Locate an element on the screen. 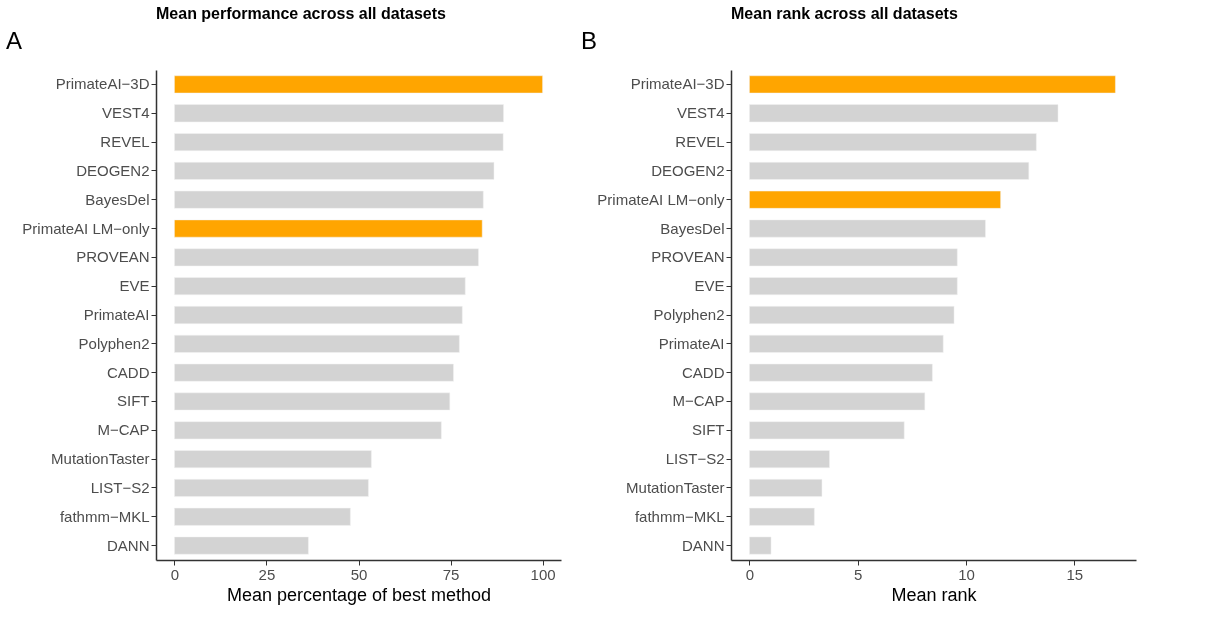 The height and width of the screenshot is (622, 1217). x-tick-label: 50 is located at coordinates (359, 574).